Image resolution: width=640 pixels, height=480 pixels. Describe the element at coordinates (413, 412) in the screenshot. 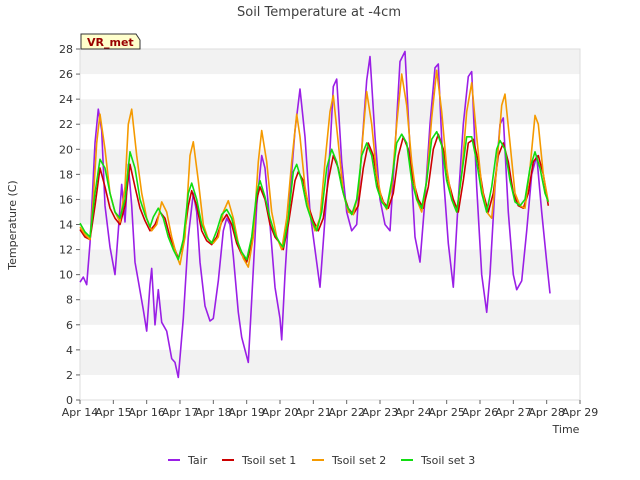

I see `x-tick-label: Apr 24` at that location.